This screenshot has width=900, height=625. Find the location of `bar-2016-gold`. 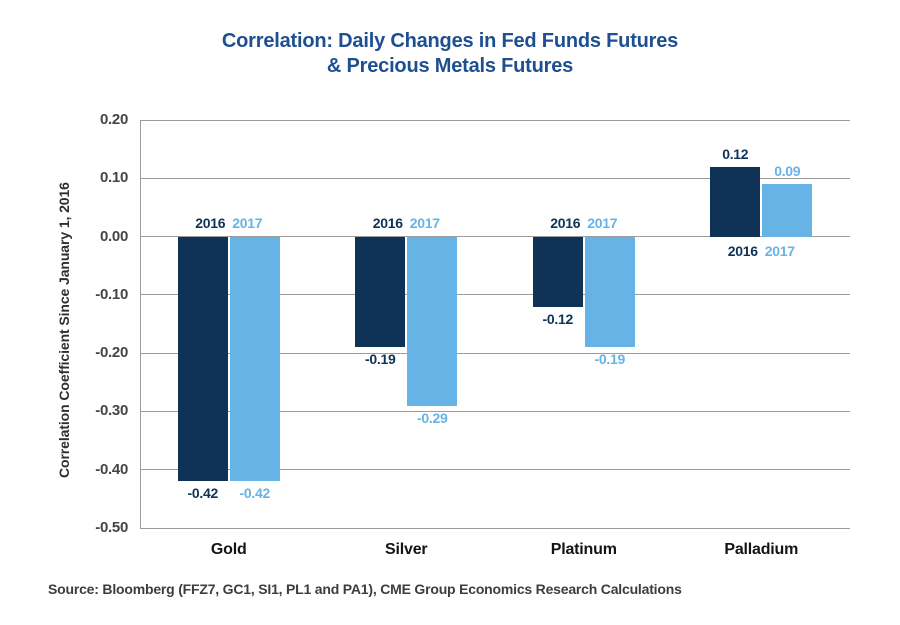

bar-2016-gold is located at coordinates (202, 359).